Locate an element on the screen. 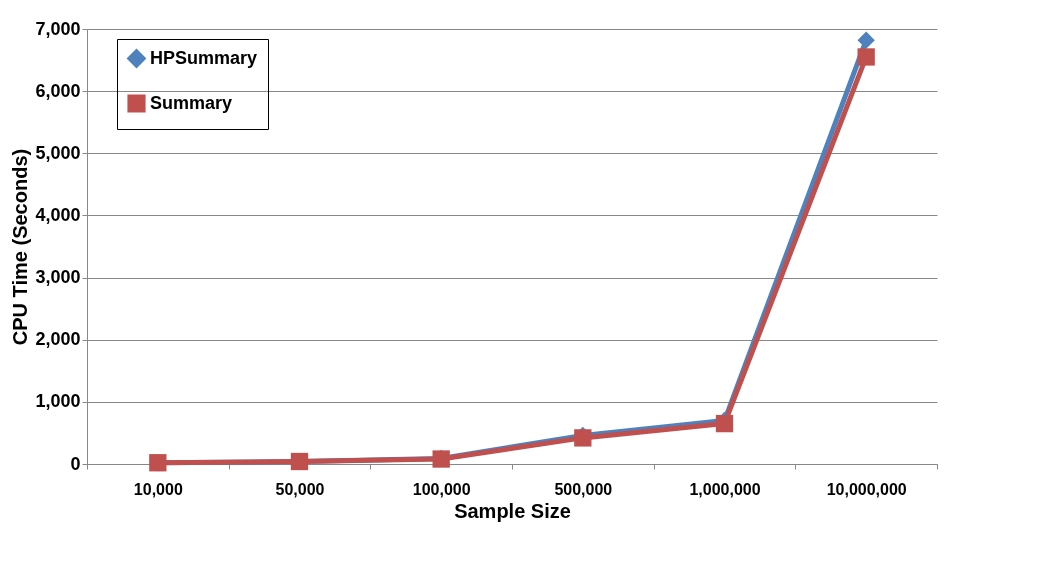 The width and height of the screenshot is (1059, 585). legend-label: HPSummary is located at coordinates (204, 57).